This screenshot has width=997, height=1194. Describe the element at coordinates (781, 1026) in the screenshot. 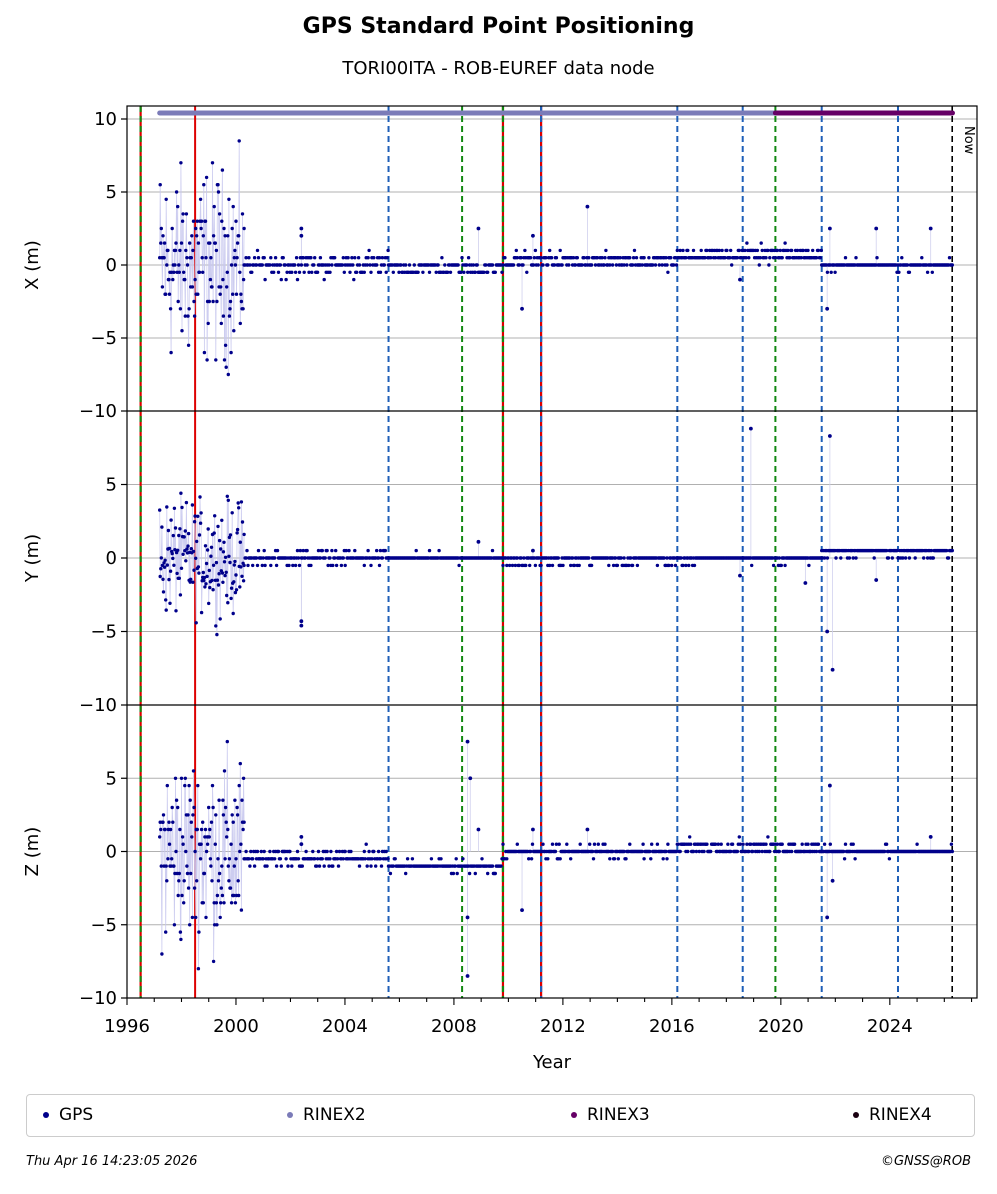

I see `x-tick-label: 2020` at that location.